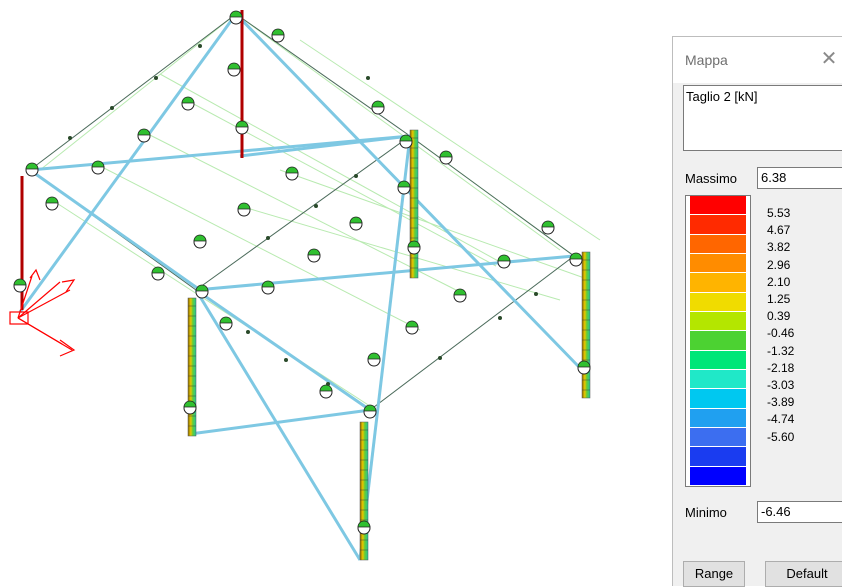  Describe the element at coordinates (799, 512) in the screenshot. I see `min-input: -6.46` at that location.